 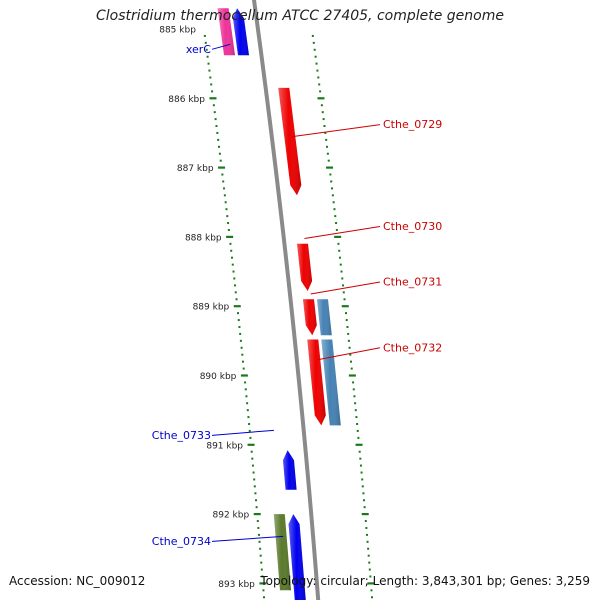 I want to click on backbone, so click(x=286, y=300).